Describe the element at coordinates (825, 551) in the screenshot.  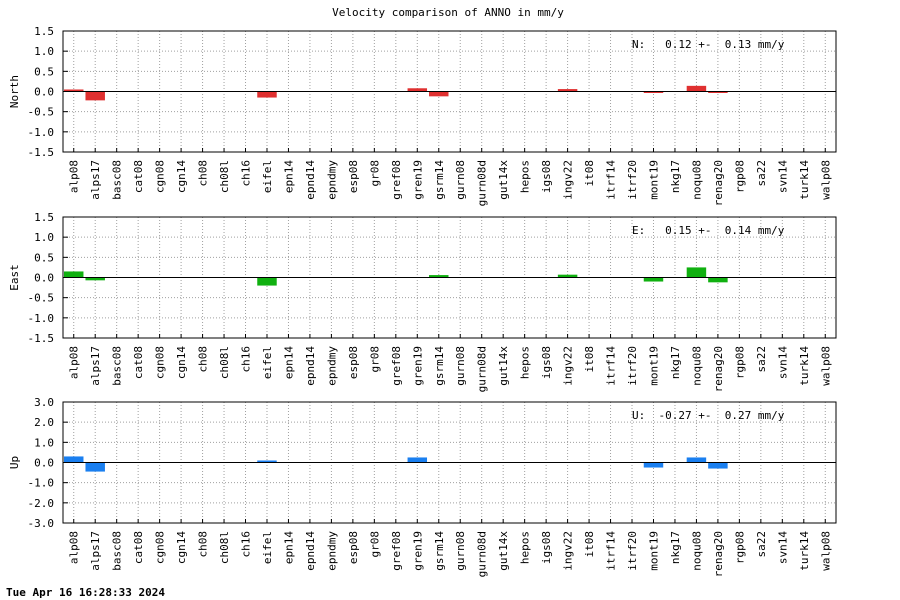
I see `x-tick-label: walp08` at that location.